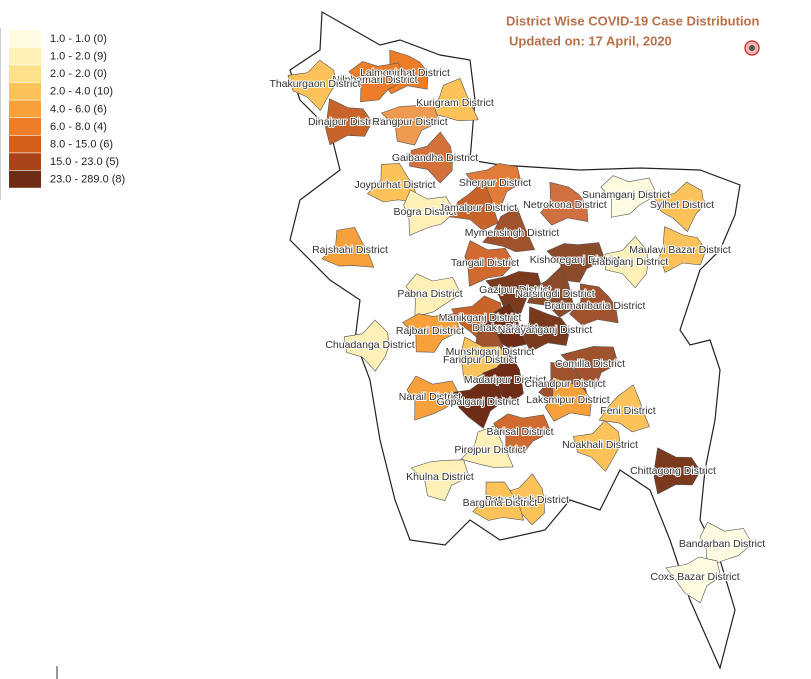  What do you see at coordinates (512, 233) in the screenshot?
I see `district-label: Mymensingh District` at bounding box center [512, 233].